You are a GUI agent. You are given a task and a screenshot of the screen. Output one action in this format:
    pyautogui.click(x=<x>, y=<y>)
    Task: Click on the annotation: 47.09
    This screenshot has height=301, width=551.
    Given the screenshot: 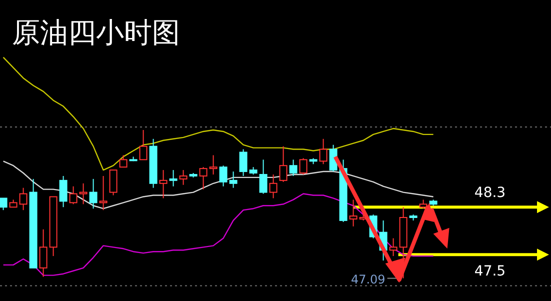 What is the action you would take?
    pyautogui.click(x=368, y=279)
    